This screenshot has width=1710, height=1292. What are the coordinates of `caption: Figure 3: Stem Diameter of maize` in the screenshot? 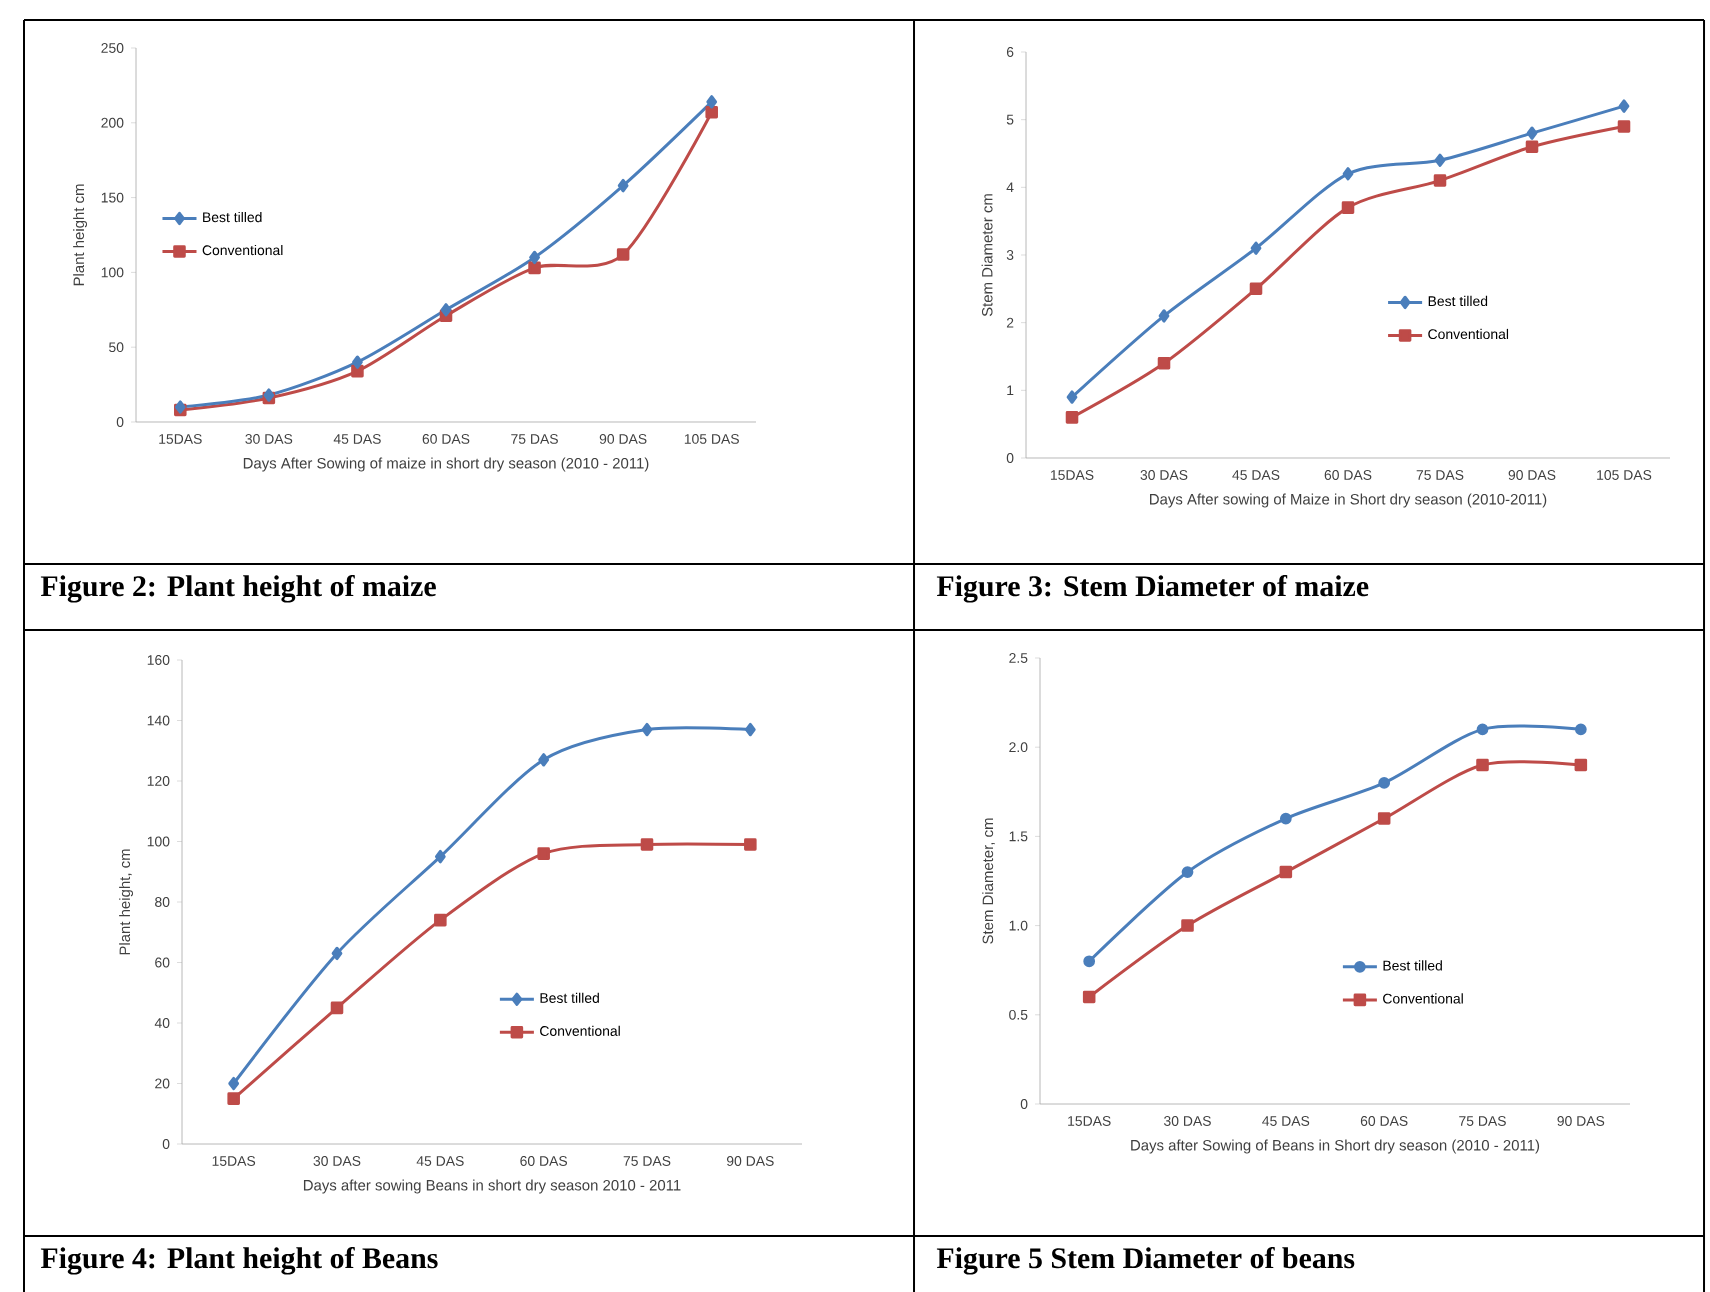 It's located at (1152, 588).